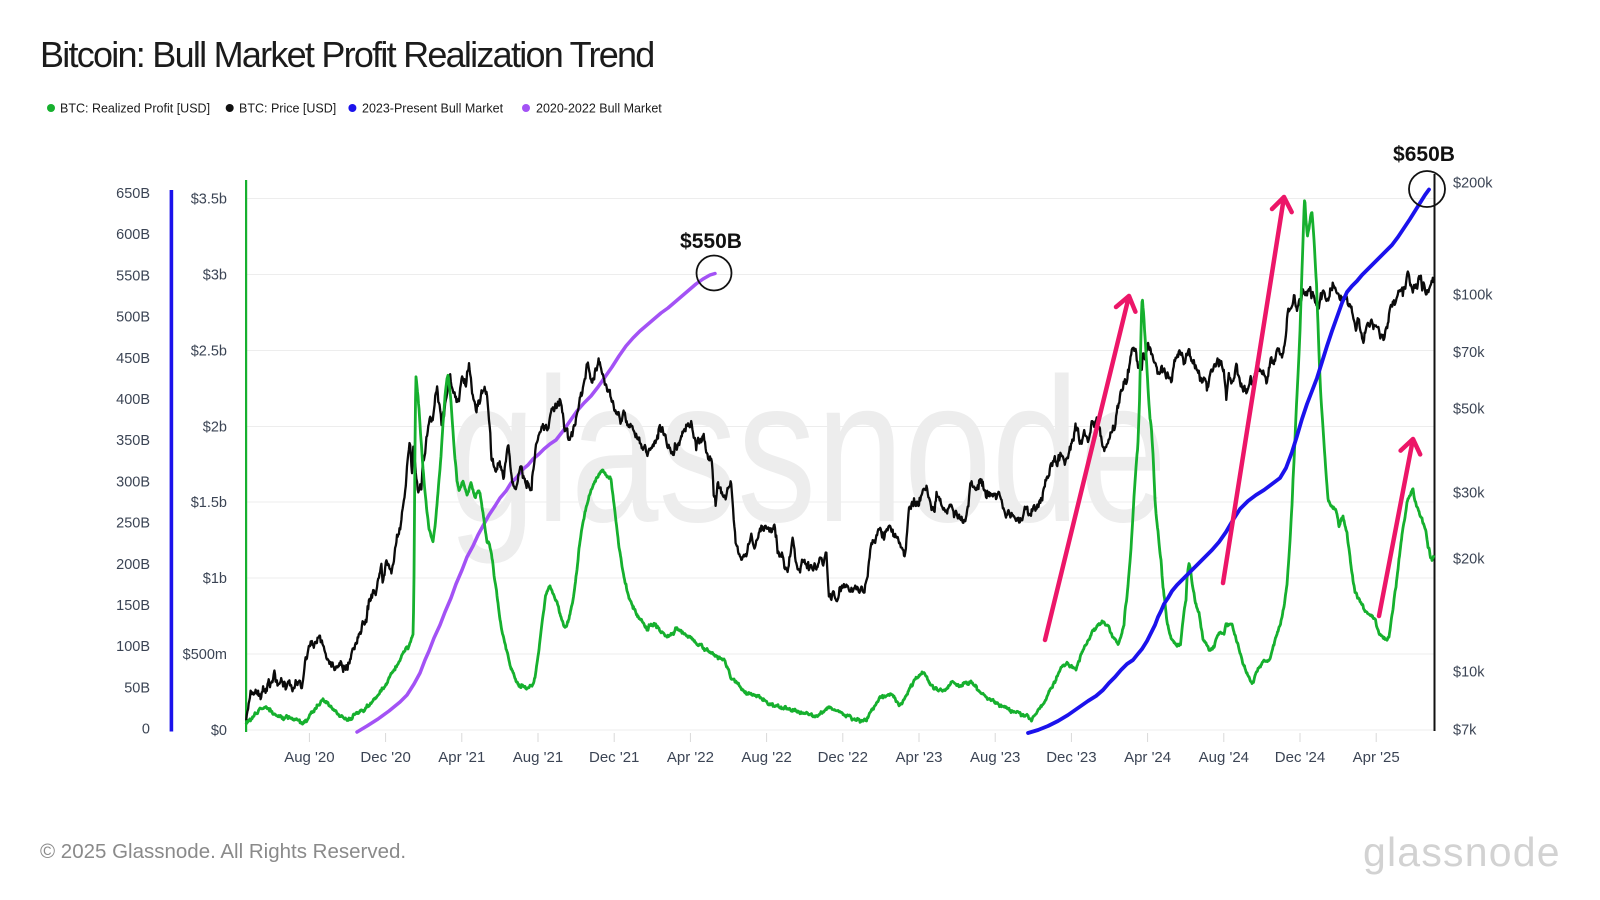 The image size is (1600, 900). Describe the element at coordinates (133, 441) in the screenshot. I see `svg-text: 350B` at that location.